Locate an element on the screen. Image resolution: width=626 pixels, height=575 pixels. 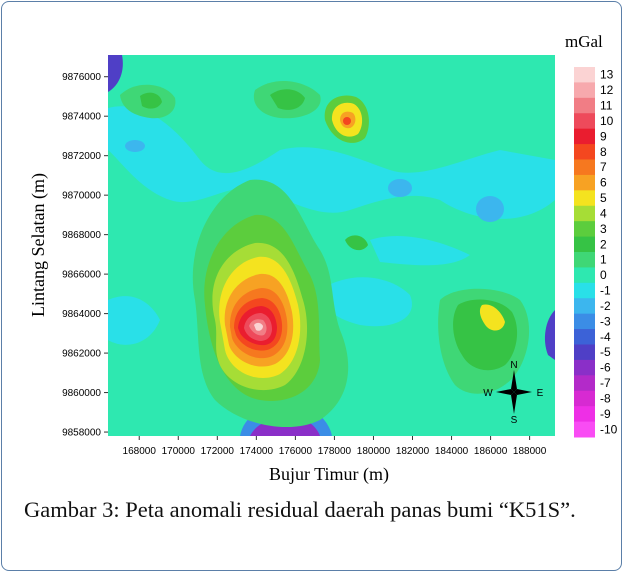
x-tick-label: 182000 is located at coordinates (413, 451).